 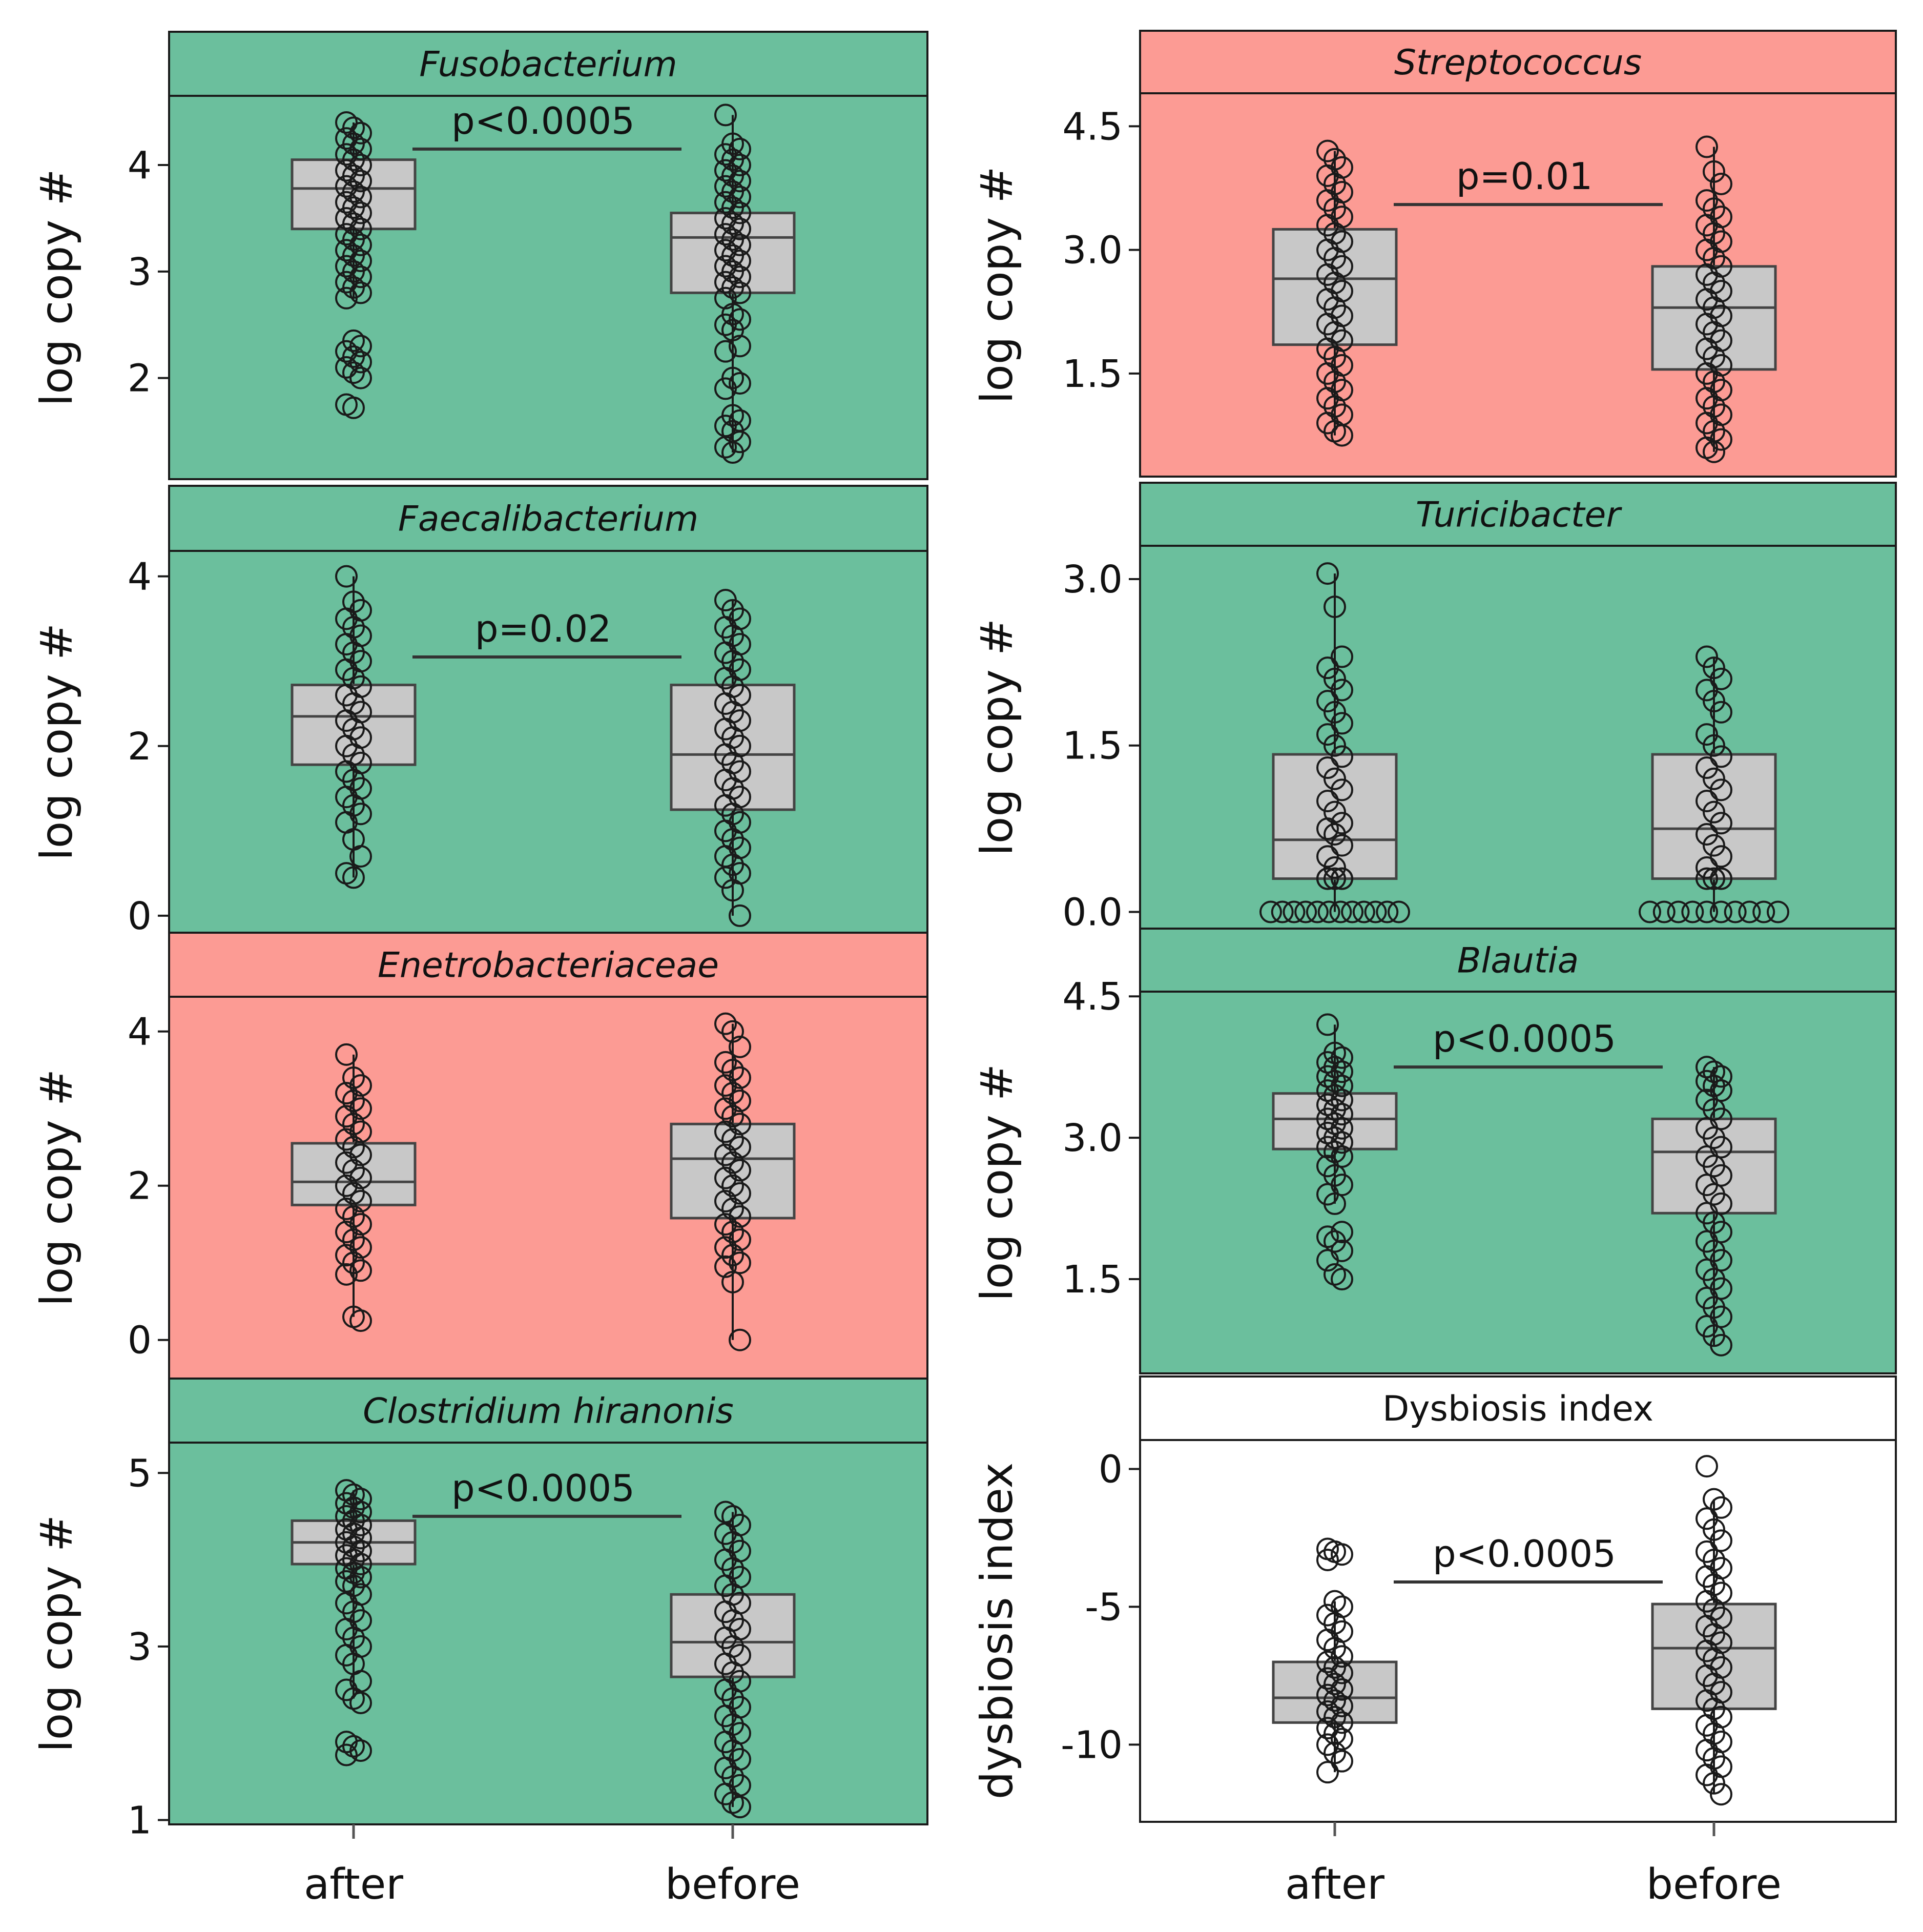 I want to click on blautia-ytick-label: 3.0, so click(x=1092, y=1138).